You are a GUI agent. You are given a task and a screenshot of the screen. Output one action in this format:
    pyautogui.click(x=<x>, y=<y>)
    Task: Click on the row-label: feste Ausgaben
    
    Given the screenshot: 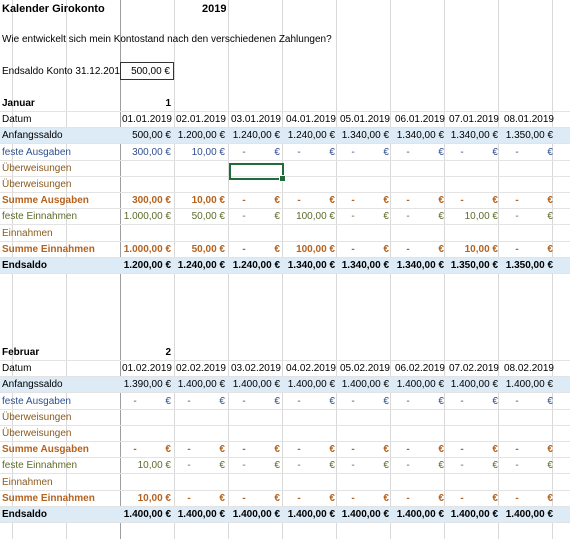 What is the action you would take?
    pyautogui.click(x=36, y=152)
    